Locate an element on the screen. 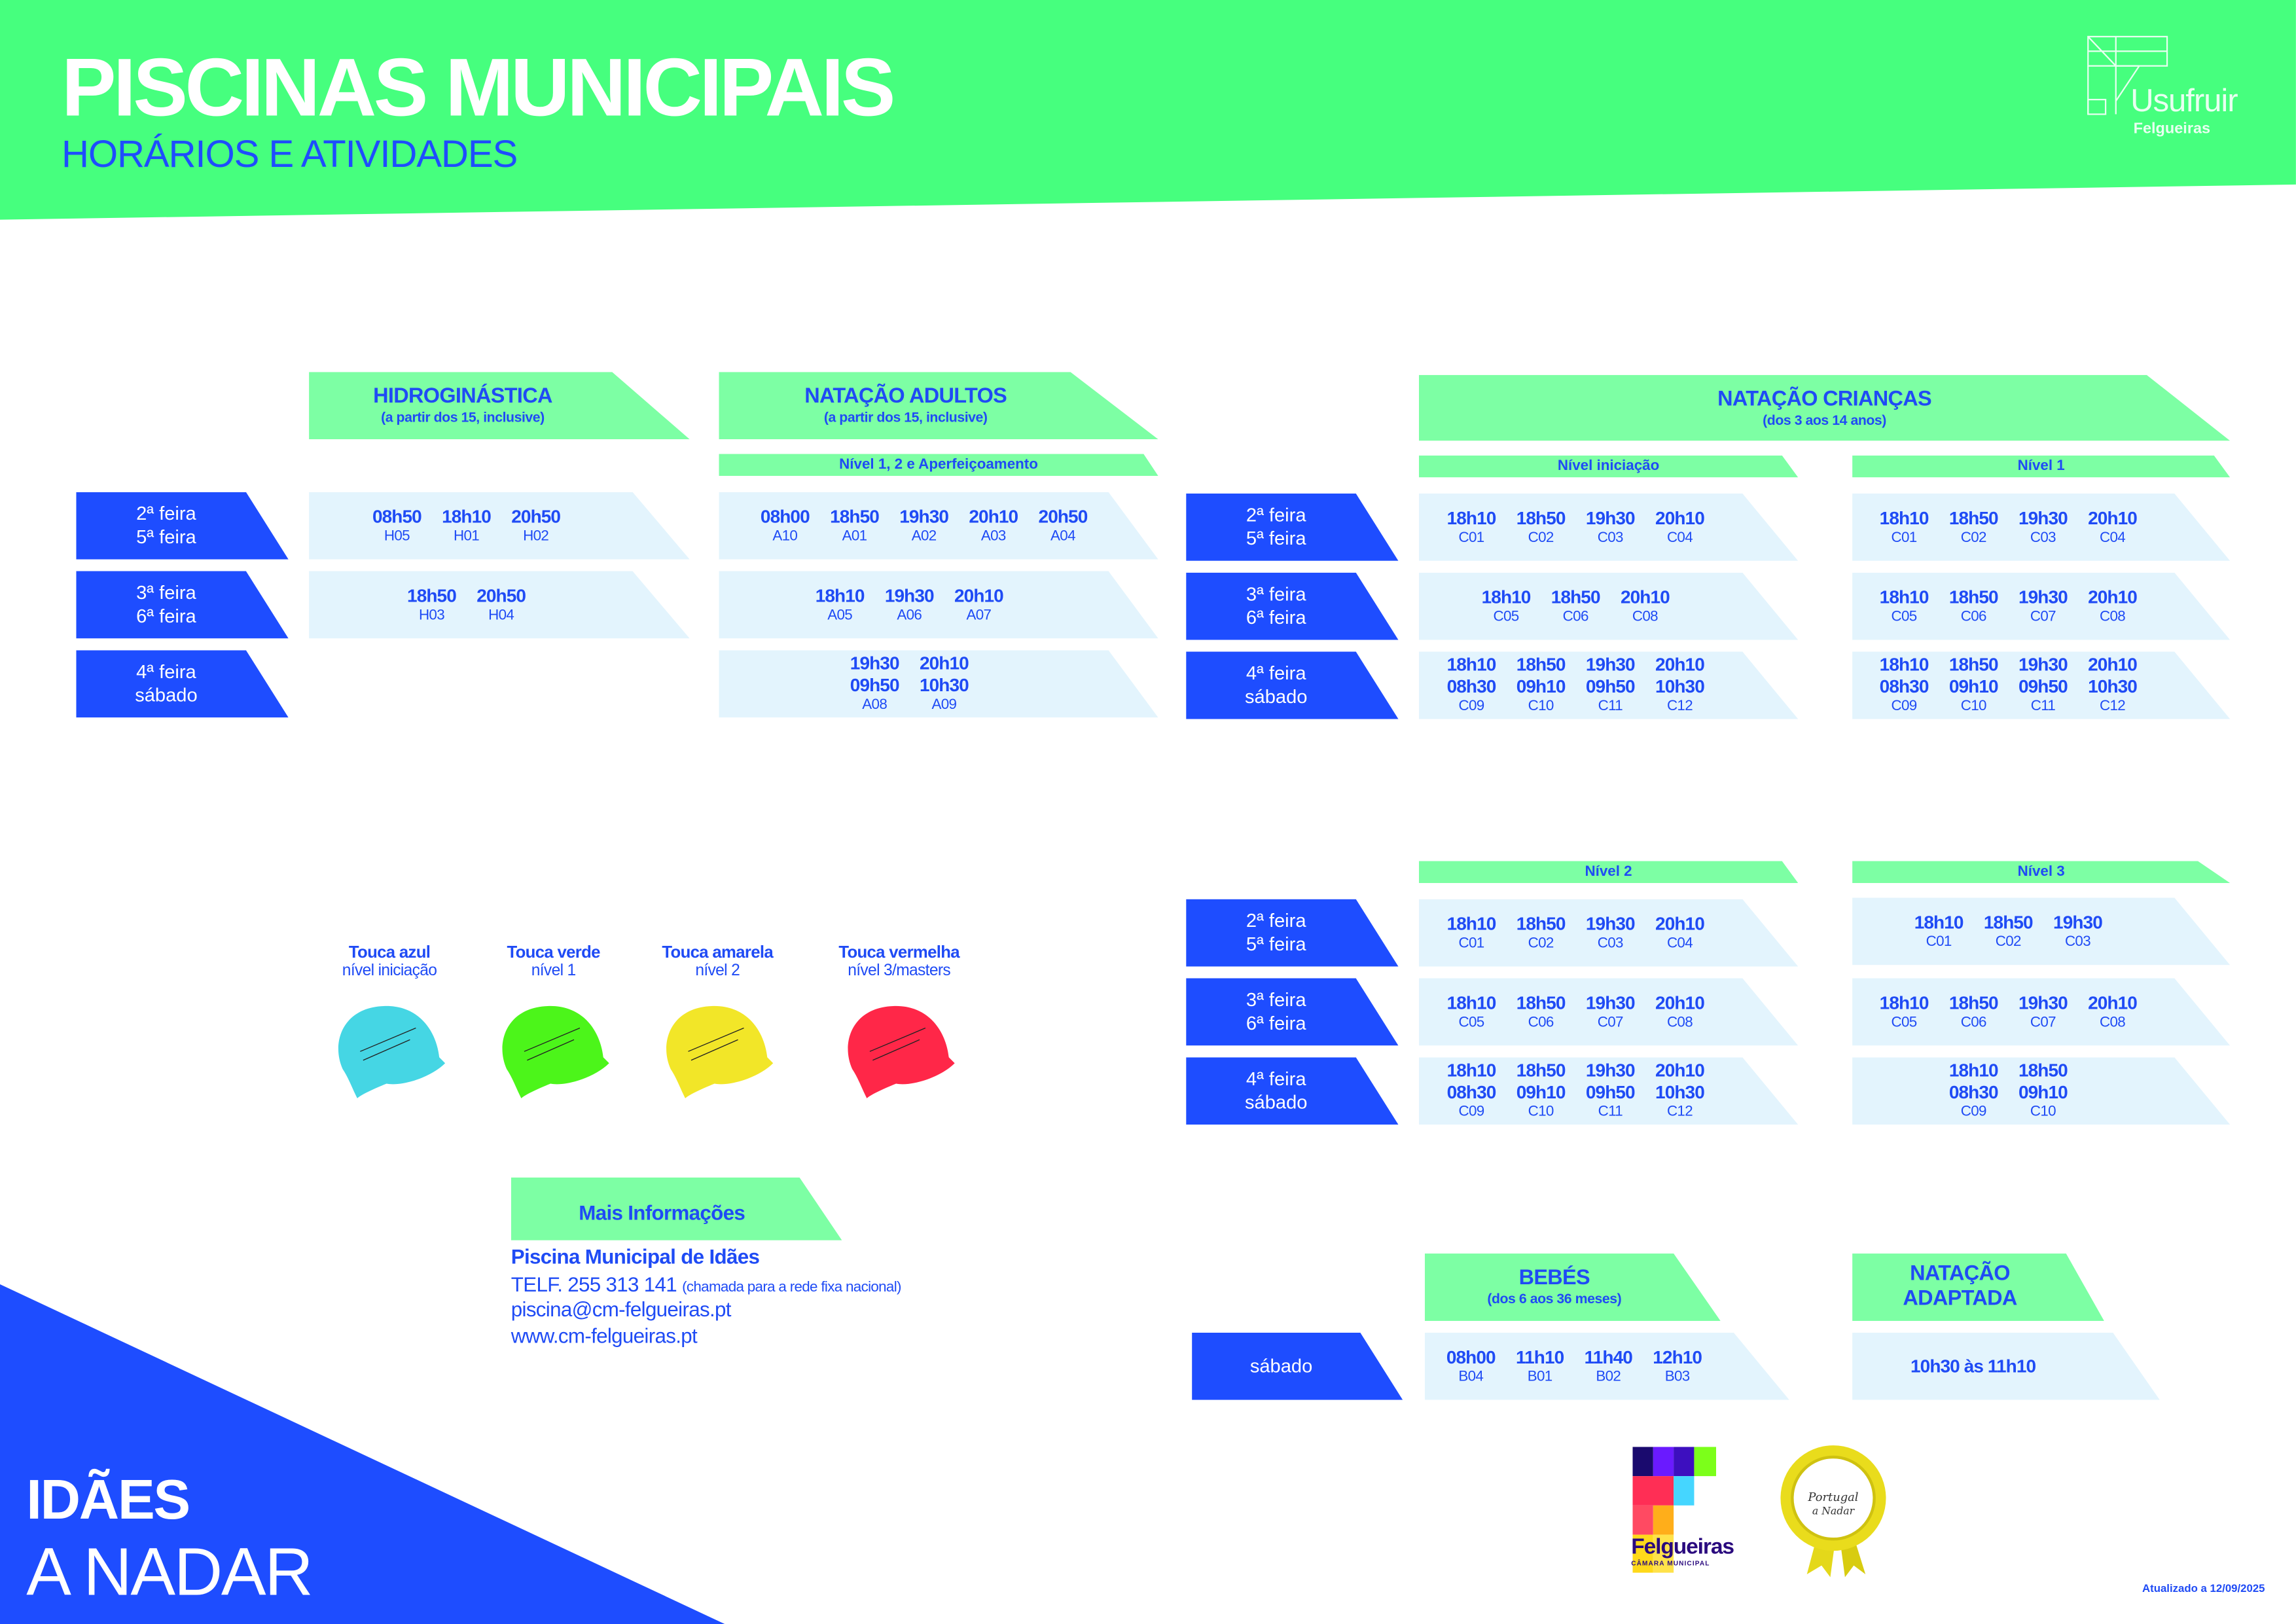 The width and height of the screenshot is (2296, 1624). cap-level: nível 1 is located at coordinates (553, 971).